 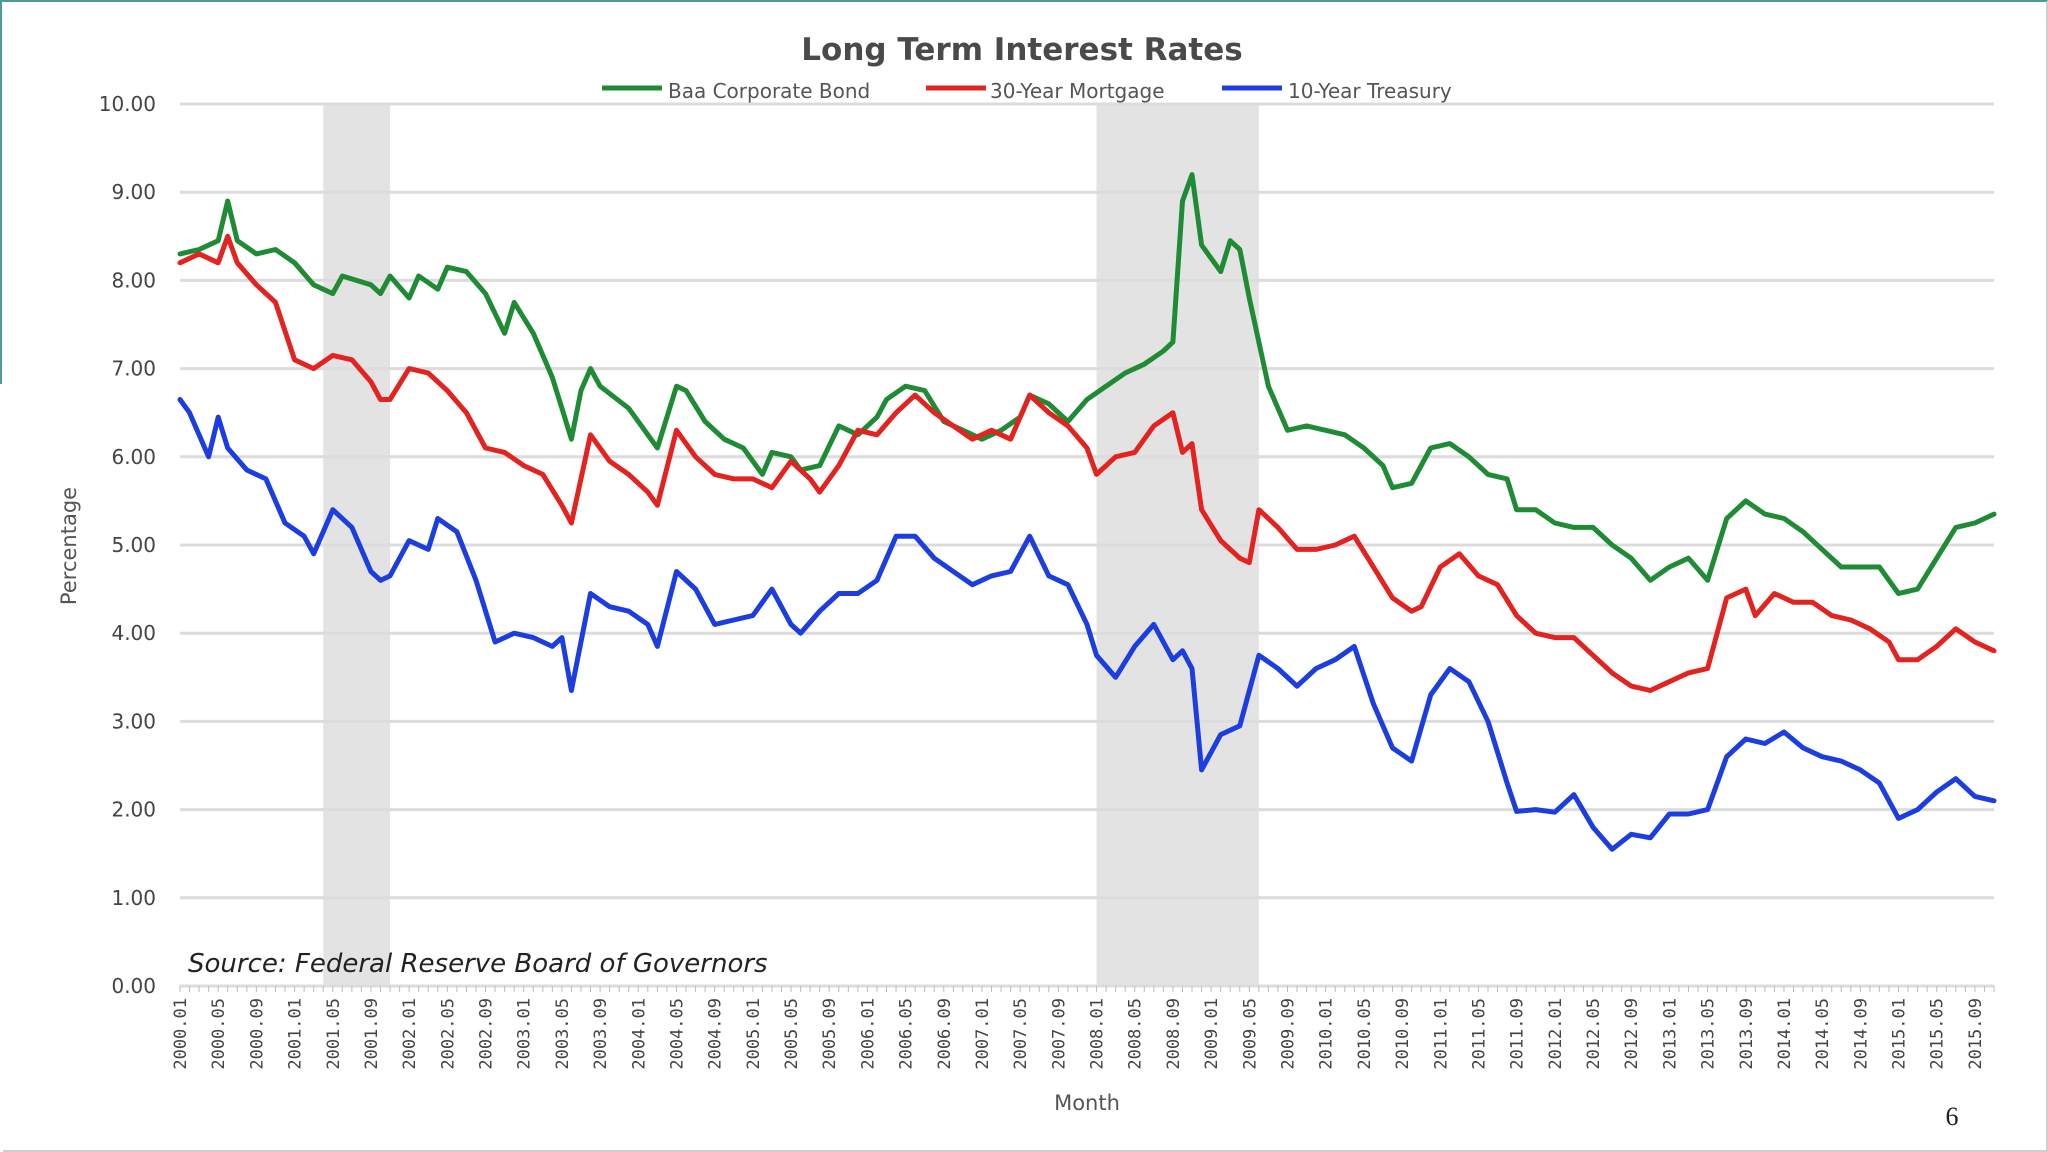 I want to click on x-tick-label: 2009.01, so click(x=1212, y=1034).